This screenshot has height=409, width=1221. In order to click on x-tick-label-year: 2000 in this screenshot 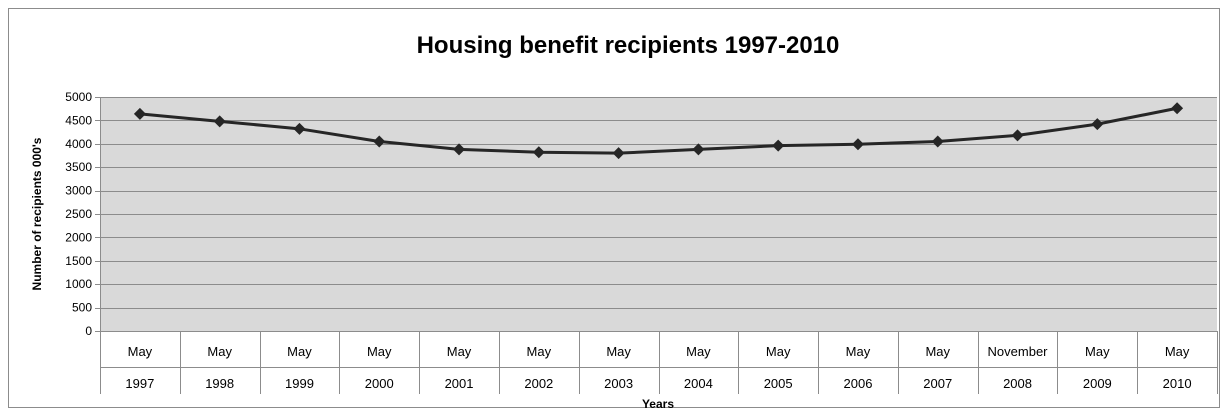, I will do `click(379, 383)`.